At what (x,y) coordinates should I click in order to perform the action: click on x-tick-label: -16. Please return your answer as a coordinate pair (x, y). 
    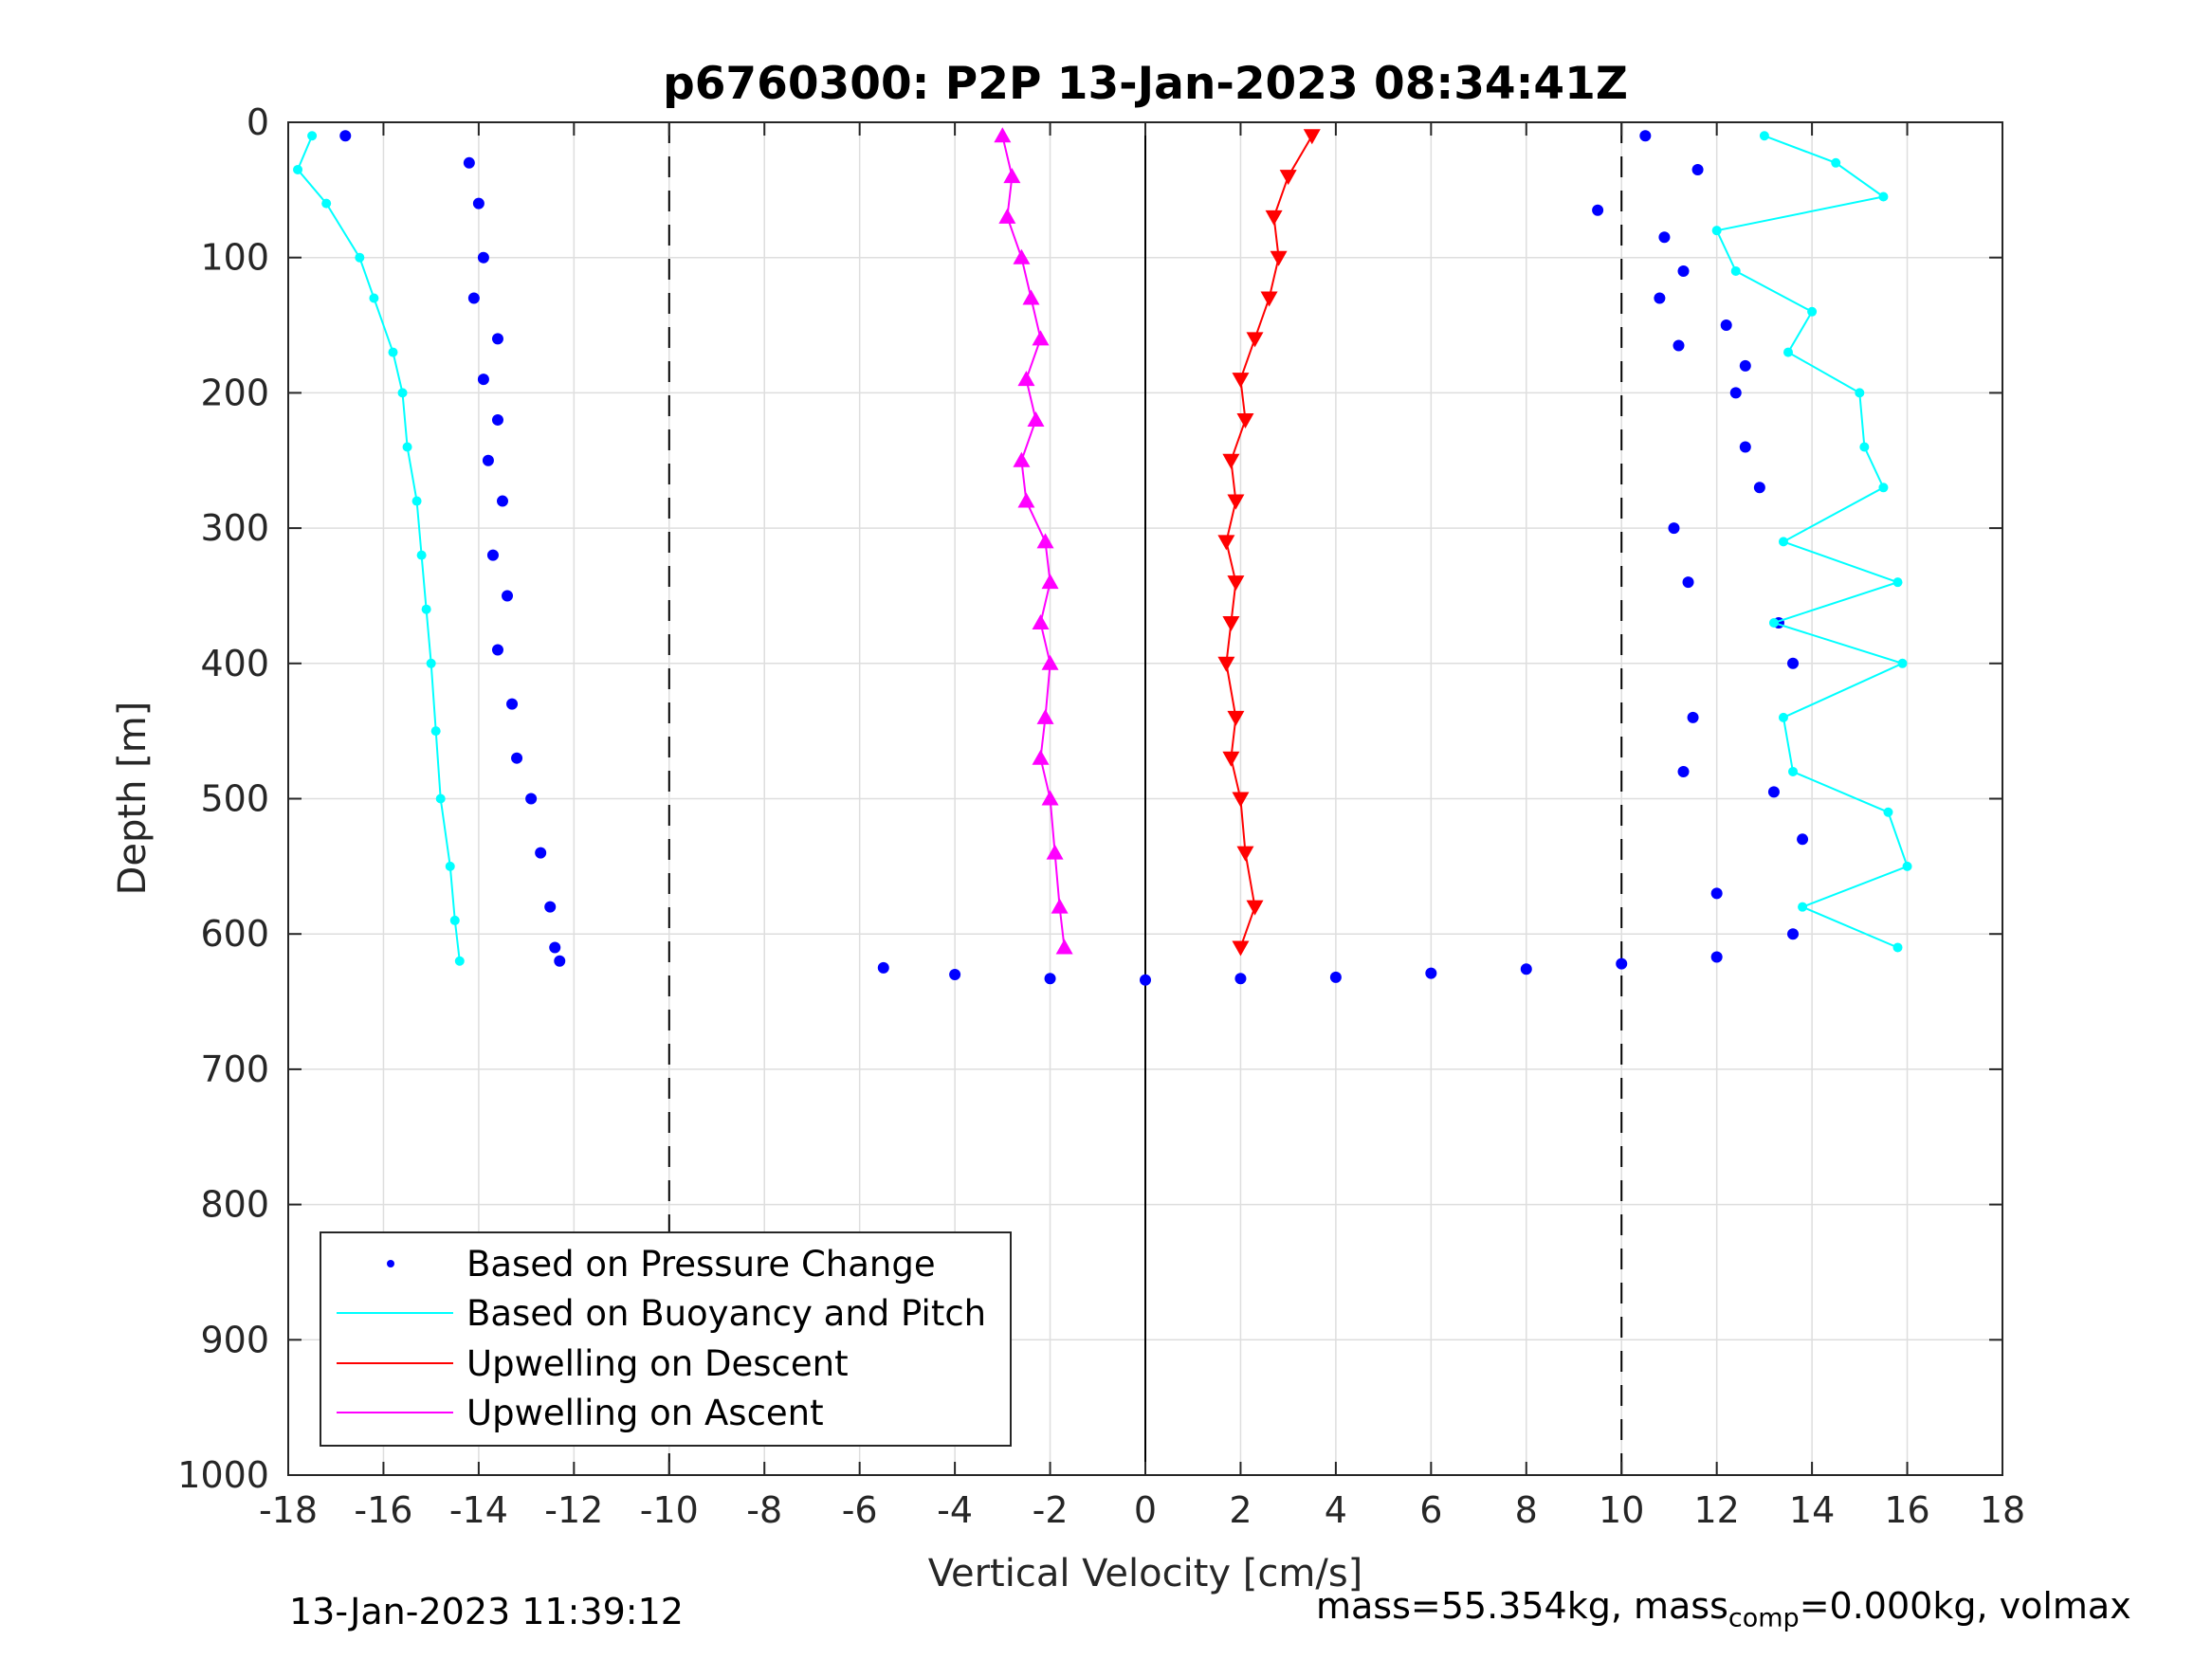
    Looking at the image, I should click on (383, 1510).